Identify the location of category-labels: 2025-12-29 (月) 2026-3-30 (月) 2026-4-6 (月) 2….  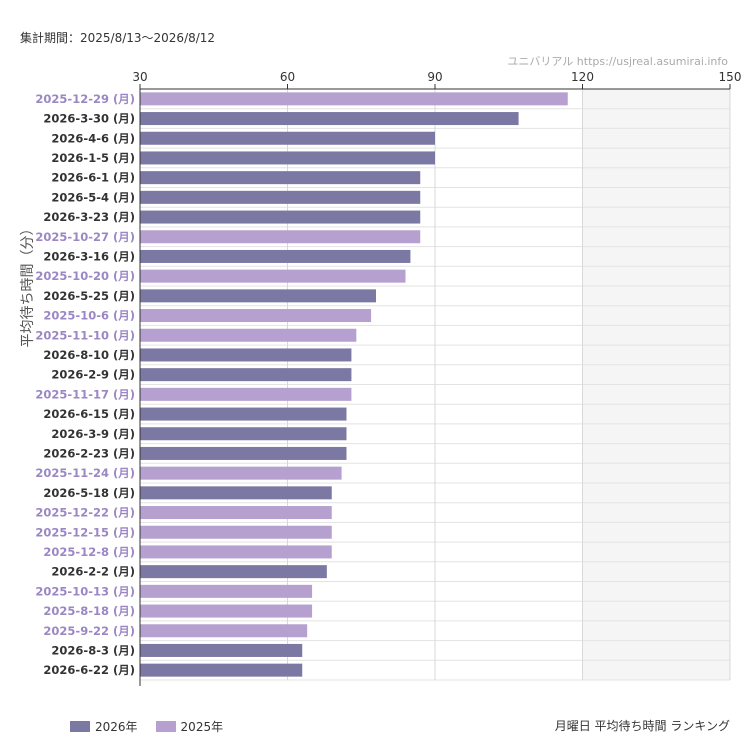
(85, 384).